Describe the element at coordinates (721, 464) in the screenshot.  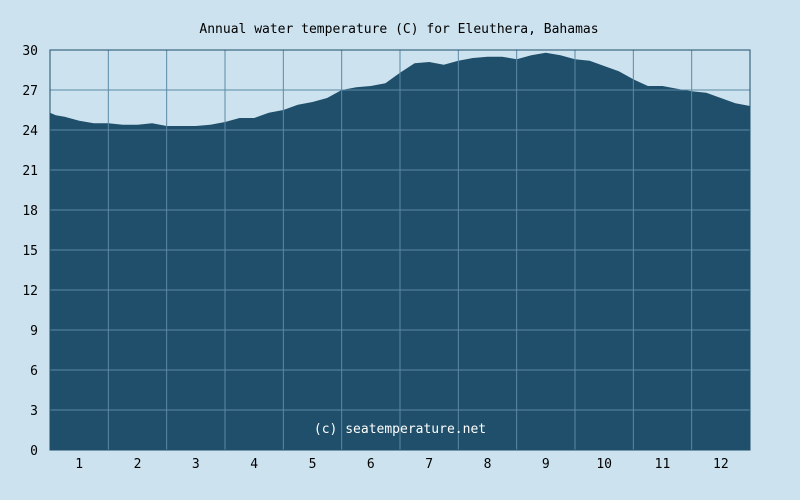
I see `x-tick-label: 12` at that location.